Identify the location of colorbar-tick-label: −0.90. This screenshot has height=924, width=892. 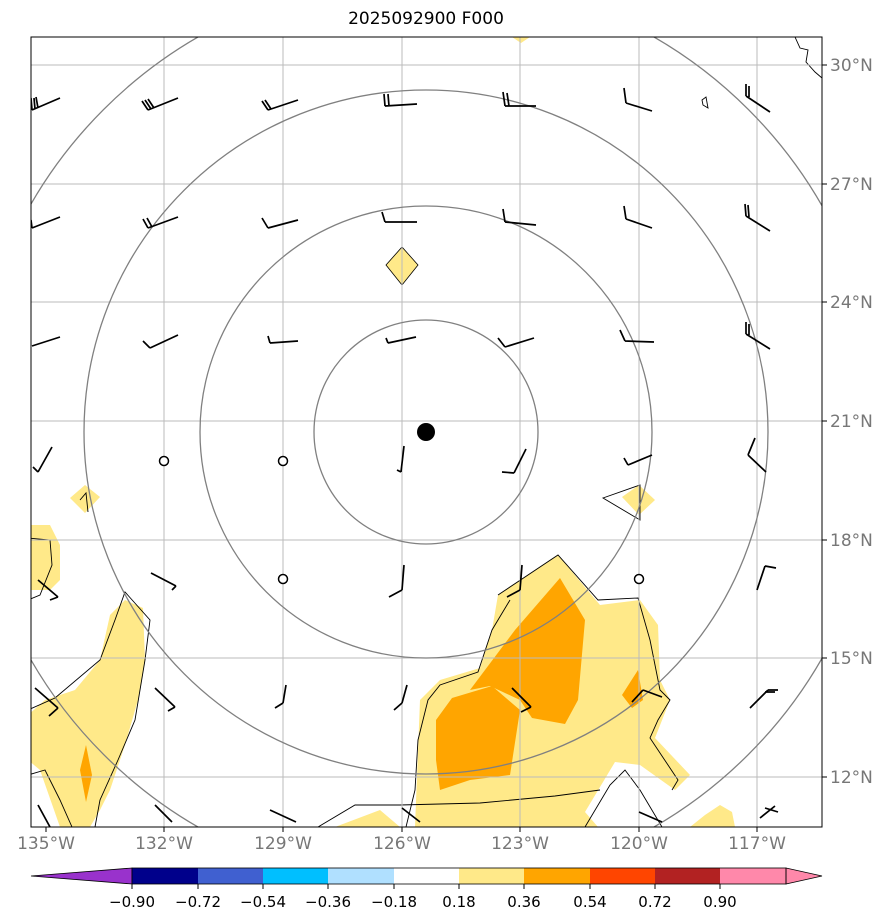
(132, 902).